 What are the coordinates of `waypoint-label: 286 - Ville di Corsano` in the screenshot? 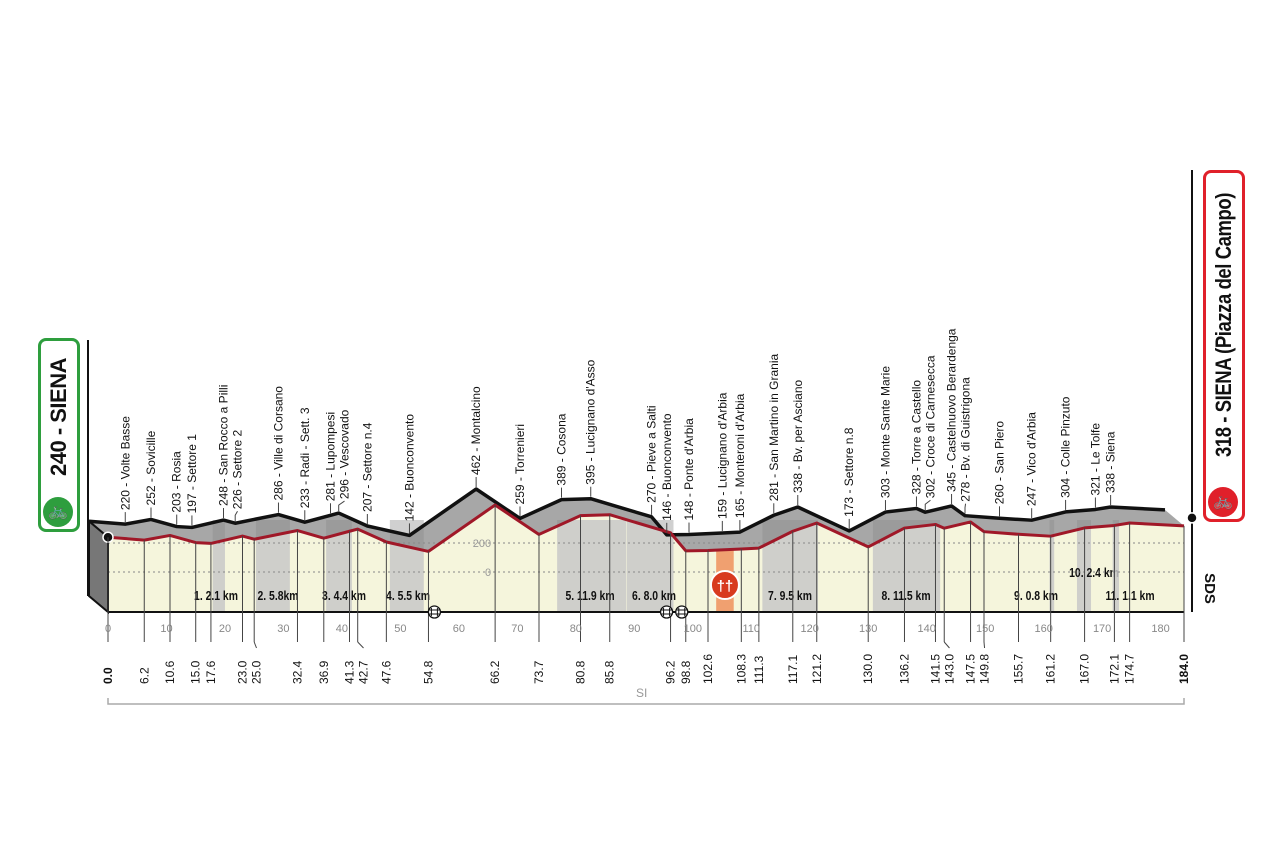 It's located at (278, 443).